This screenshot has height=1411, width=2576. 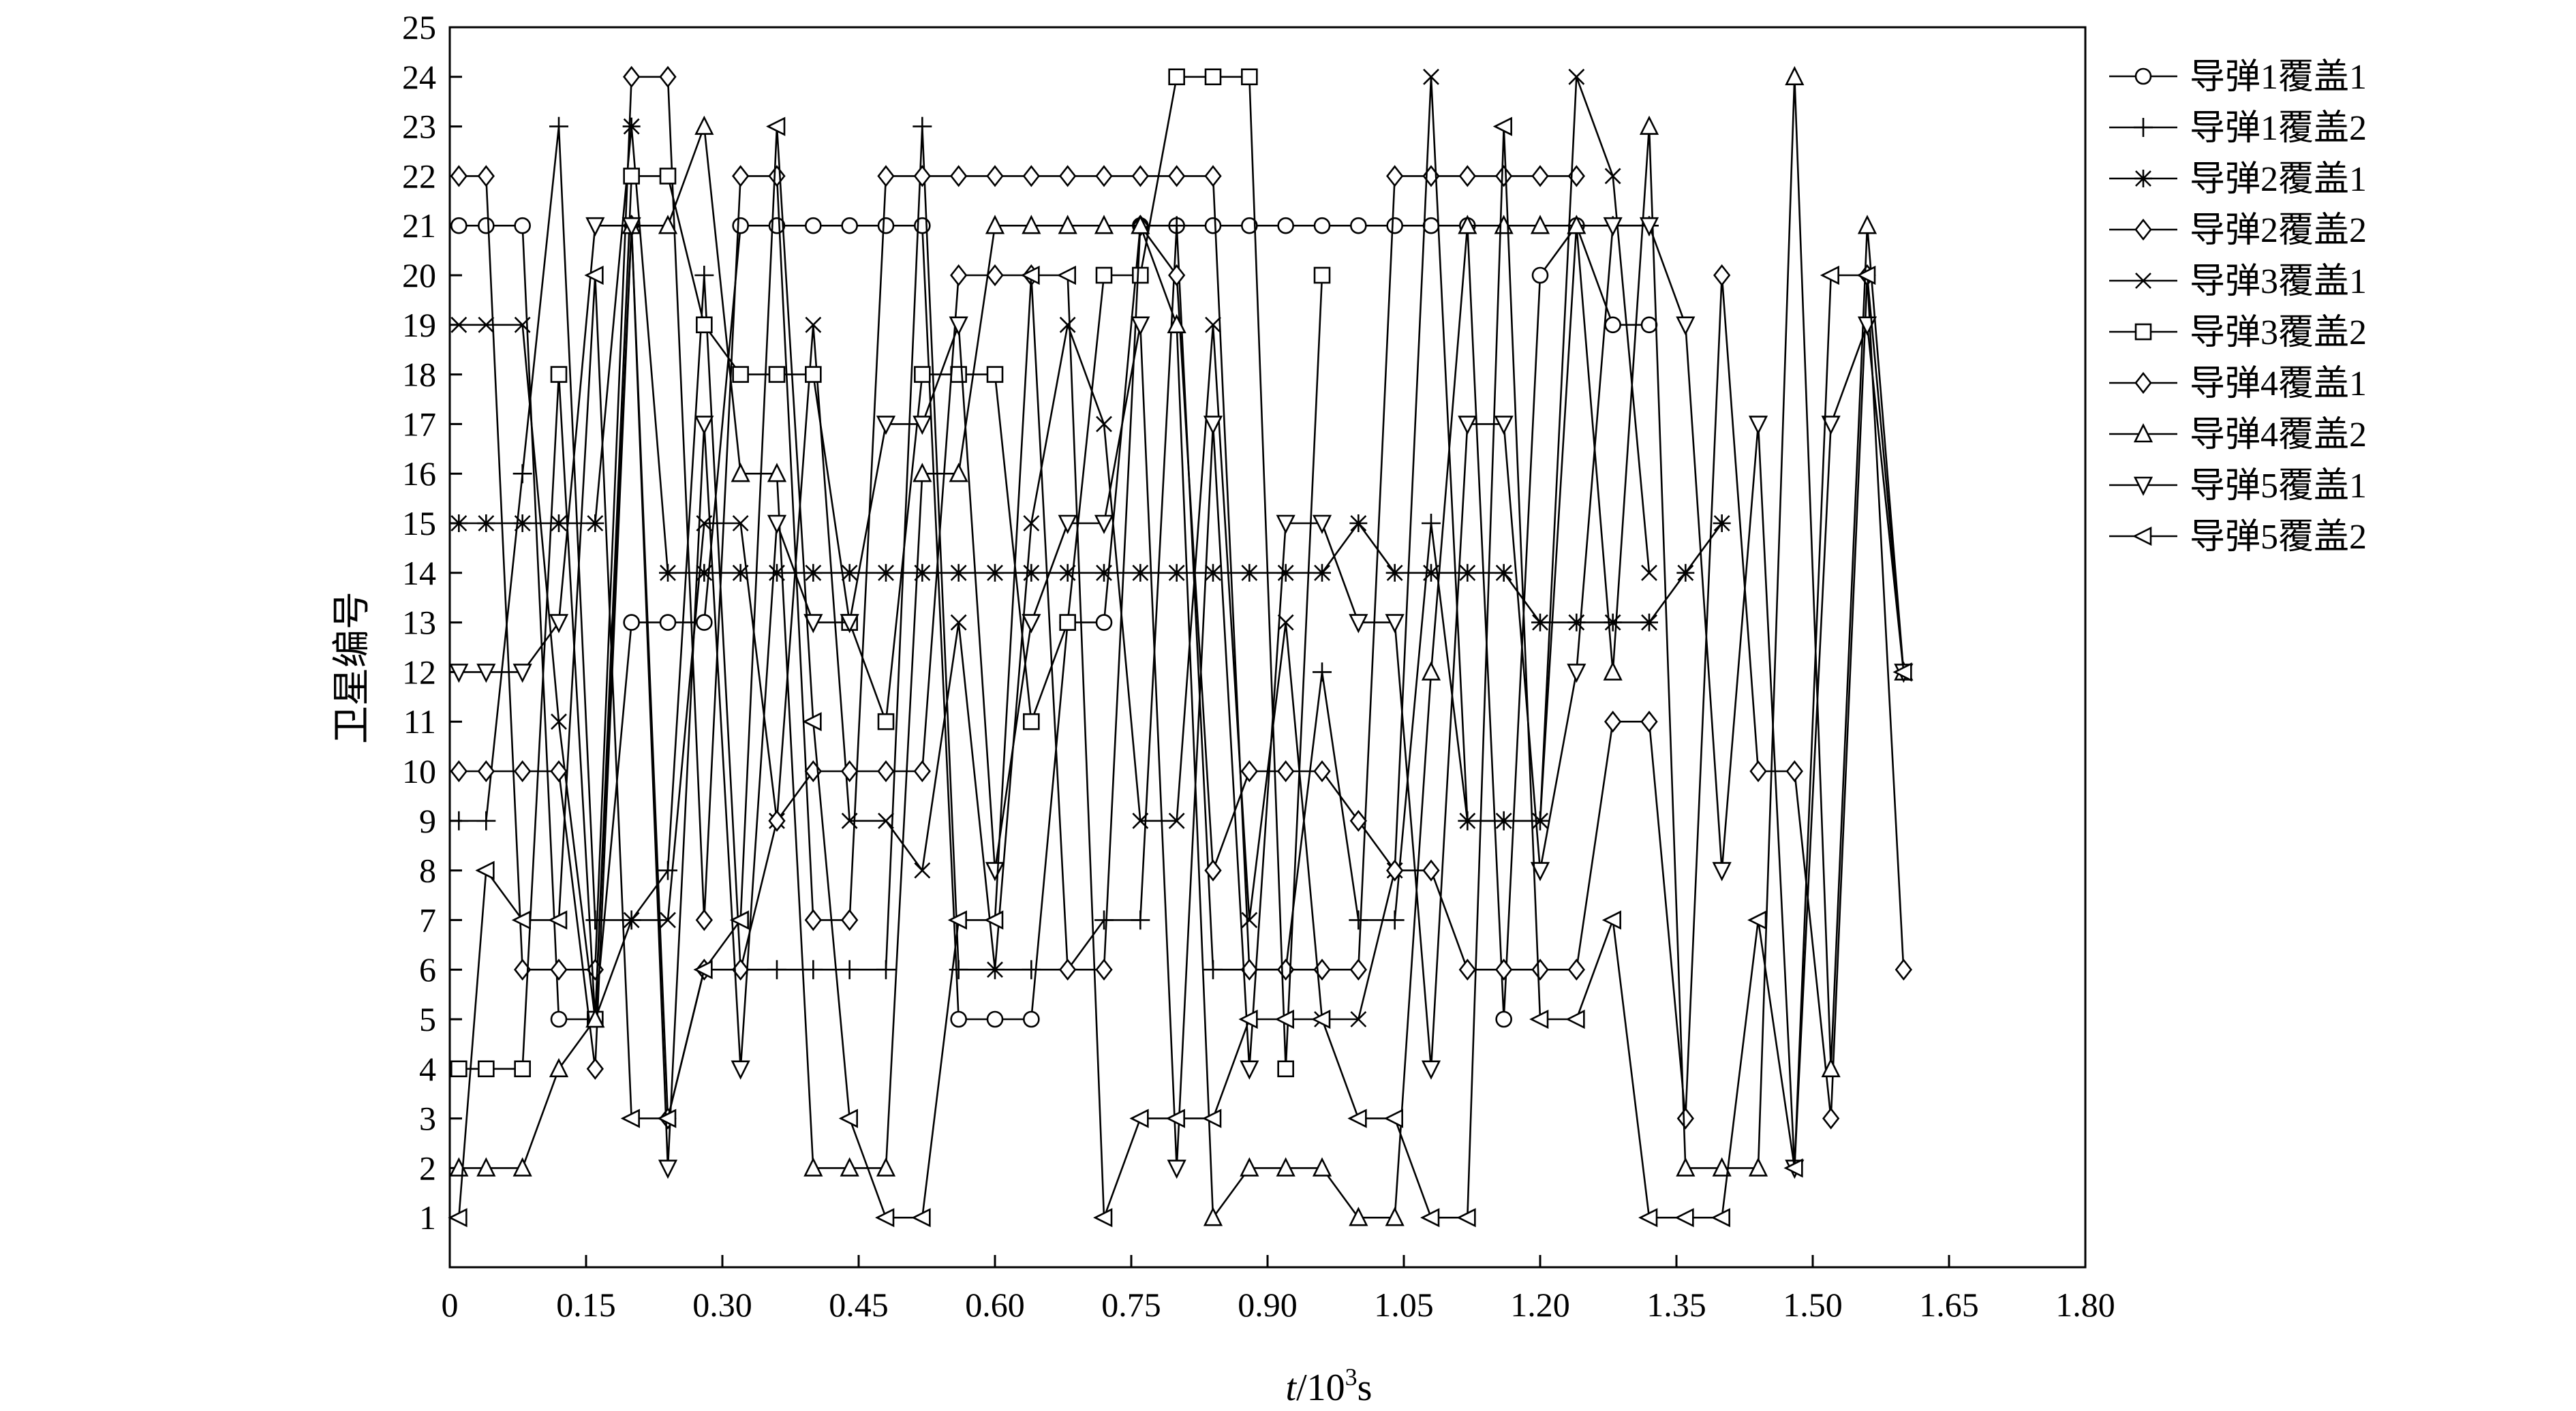 What do you see at coordinates (1131, 1305) in the screenshot?
I see `x-tick-label: 0.75` at bounding box center [1131, 1305].